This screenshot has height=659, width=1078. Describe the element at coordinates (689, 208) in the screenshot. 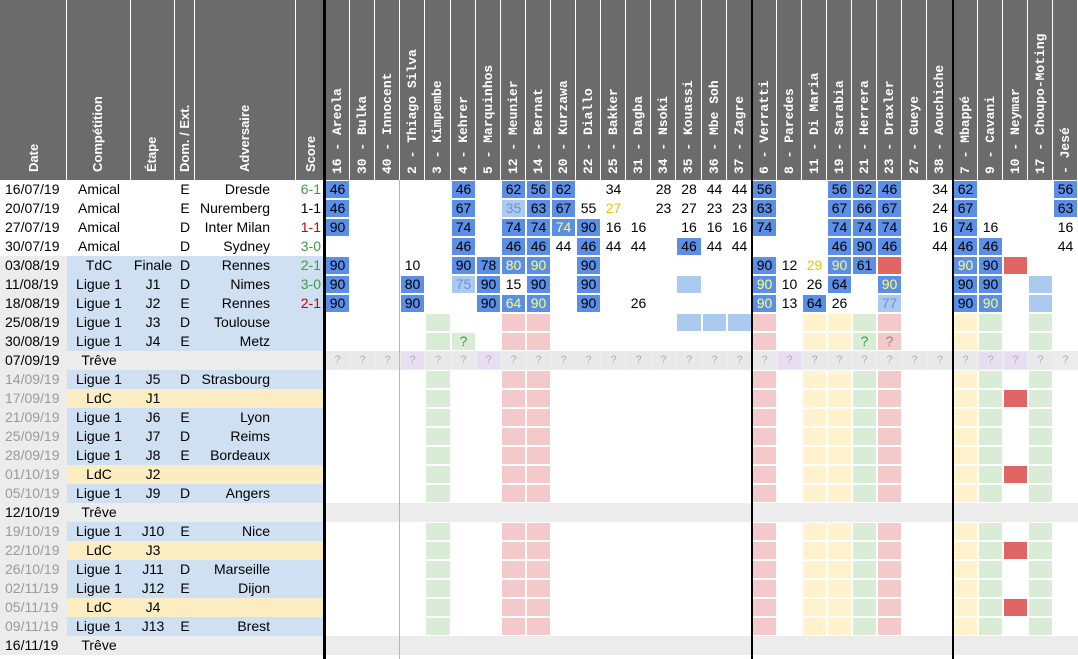

I see `player-minutes-cell: 27` at that location.